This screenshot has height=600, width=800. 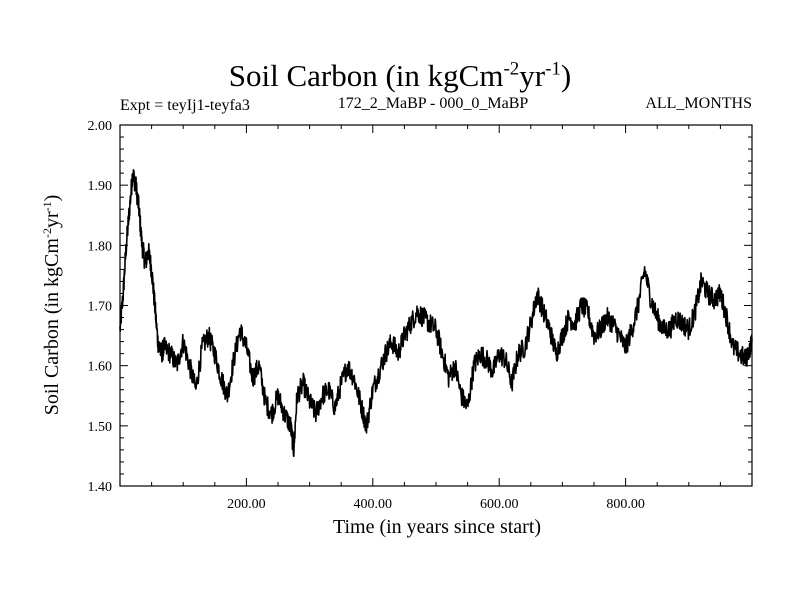 What do you see at coordinates (400, 75) in the screenshot?
I see `chart-title: Soil Carbon (in kgCm-2yr-1)` at bounding box center [400, 75].